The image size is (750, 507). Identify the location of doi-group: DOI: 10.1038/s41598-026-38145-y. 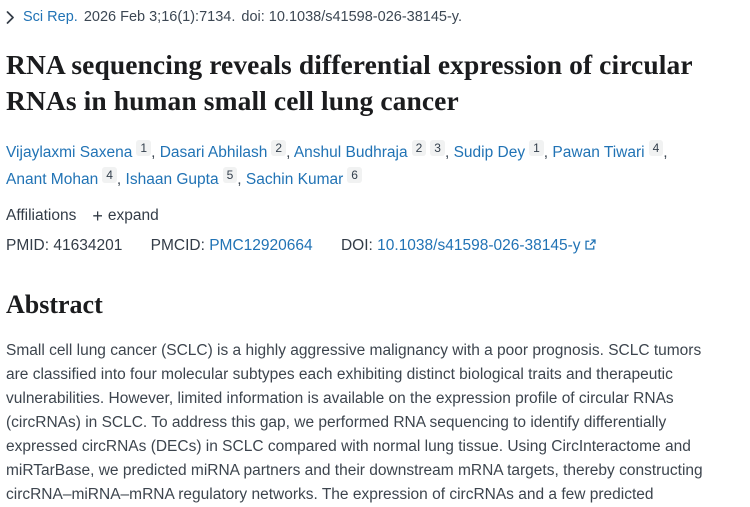
(469, 245).